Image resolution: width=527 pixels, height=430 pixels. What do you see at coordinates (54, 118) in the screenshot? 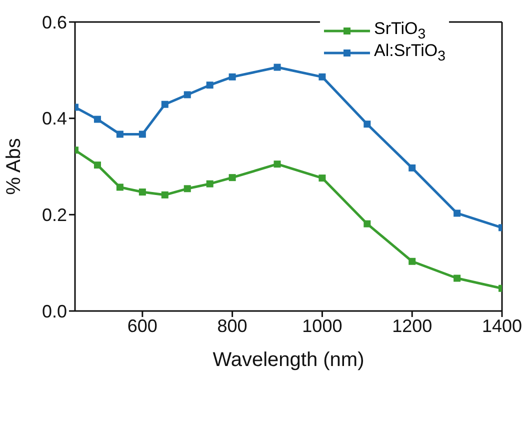
I see `y-tick-label: 0.4` at bounding box center [54, 118].